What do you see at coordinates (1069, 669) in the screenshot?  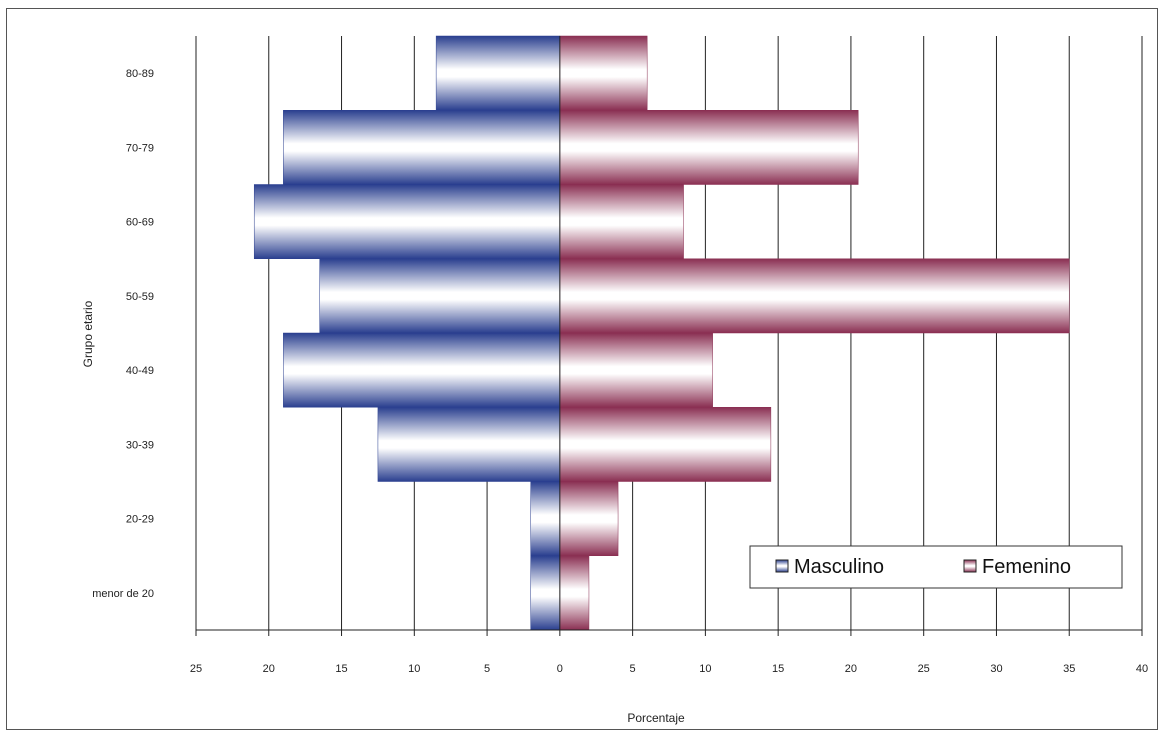 I see `x-tick-label: 35` at bounding box center [1069, 669].